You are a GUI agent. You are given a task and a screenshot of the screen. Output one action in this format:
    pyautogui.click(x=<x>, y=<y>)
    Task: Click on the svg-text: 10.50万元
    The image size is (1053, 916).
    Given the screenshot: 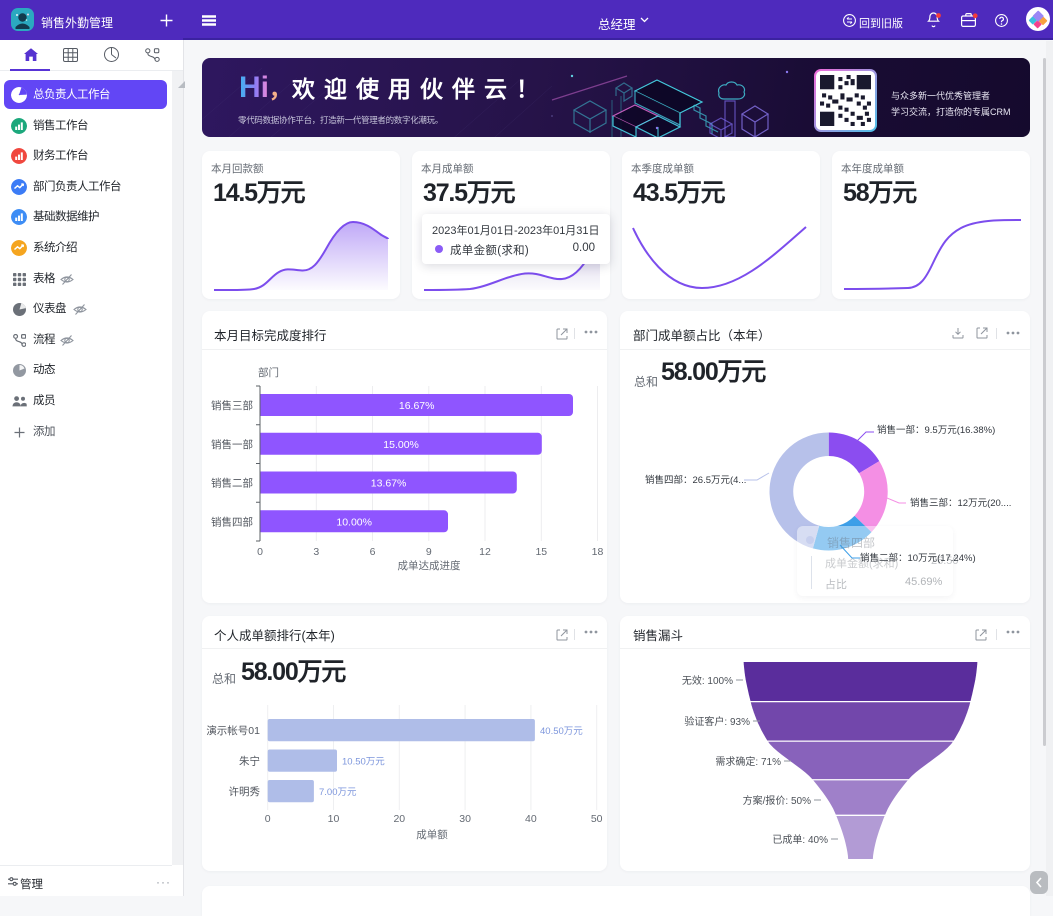 What is the action you would take?
    pyautogui.click(x=363, y=762)
    